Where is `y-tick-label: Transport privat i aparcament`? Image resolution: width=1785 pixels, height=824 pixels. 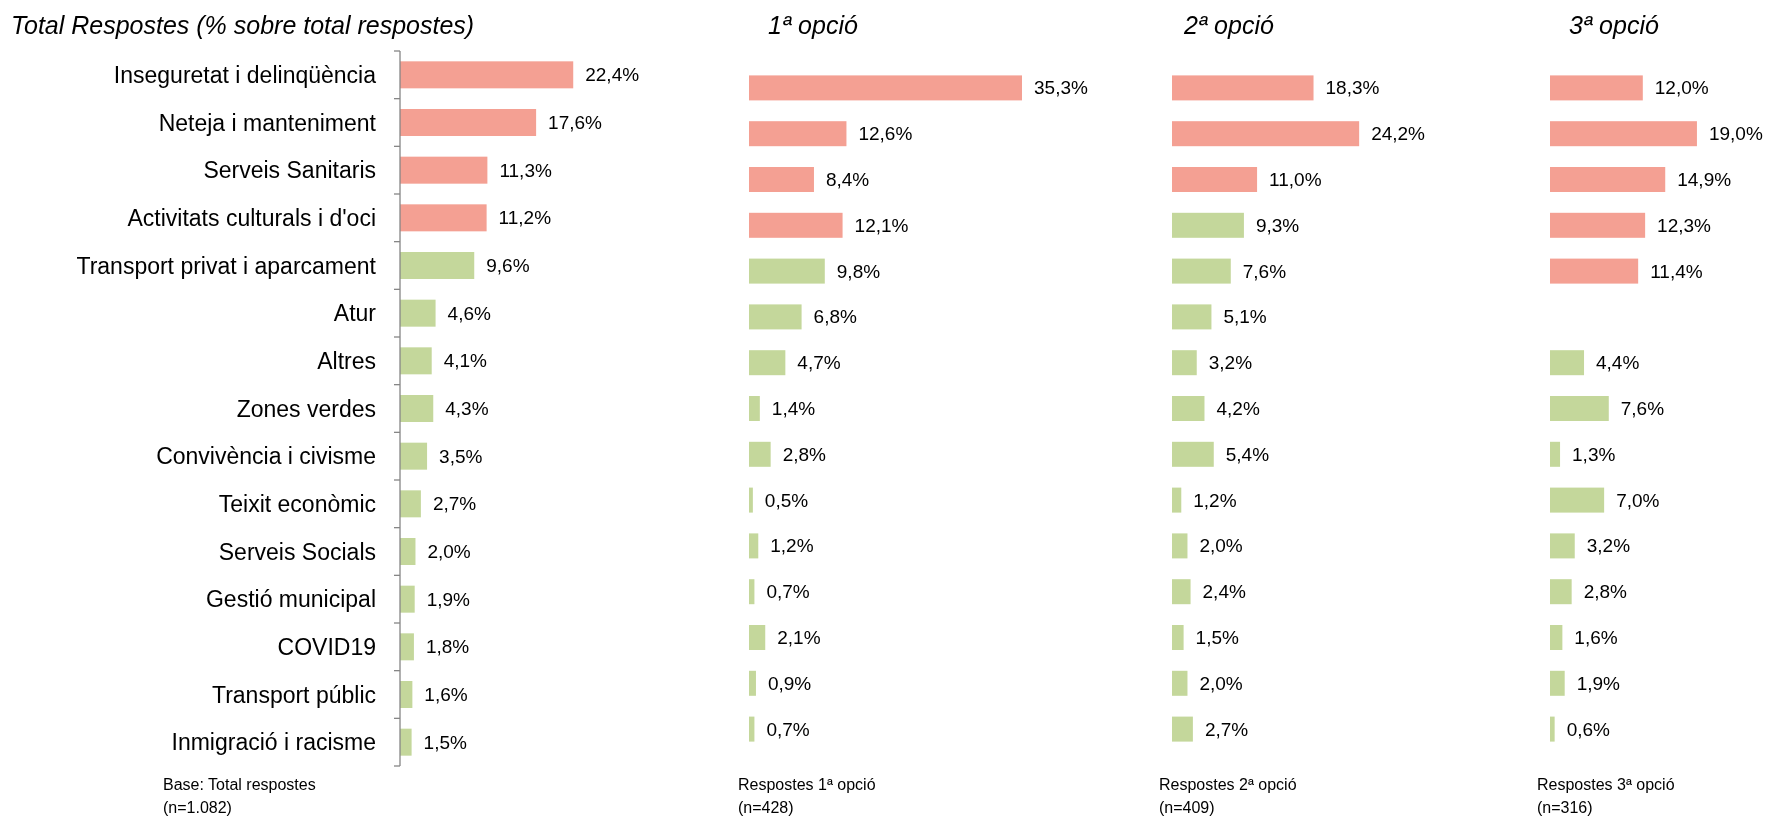
y-tick-label: Transport privat i aparcament is located at coordinates (226, 265).